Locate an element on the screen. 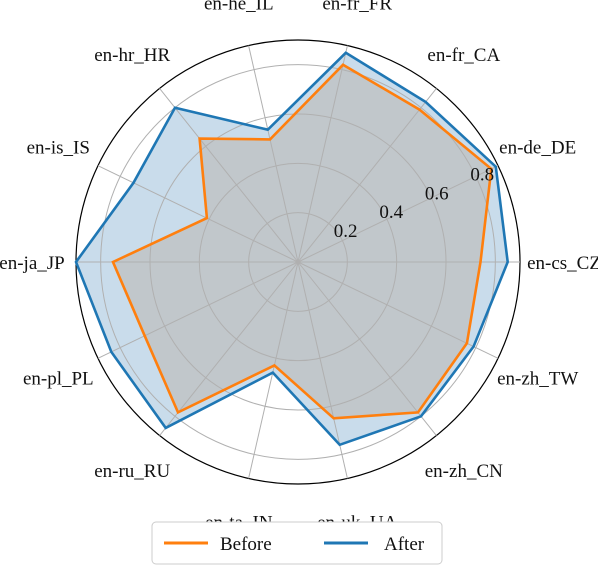 Image resolution: width=598 pixels, height=573 pixels. category-label: en-pl_PL is located at coordinates (58, 378).